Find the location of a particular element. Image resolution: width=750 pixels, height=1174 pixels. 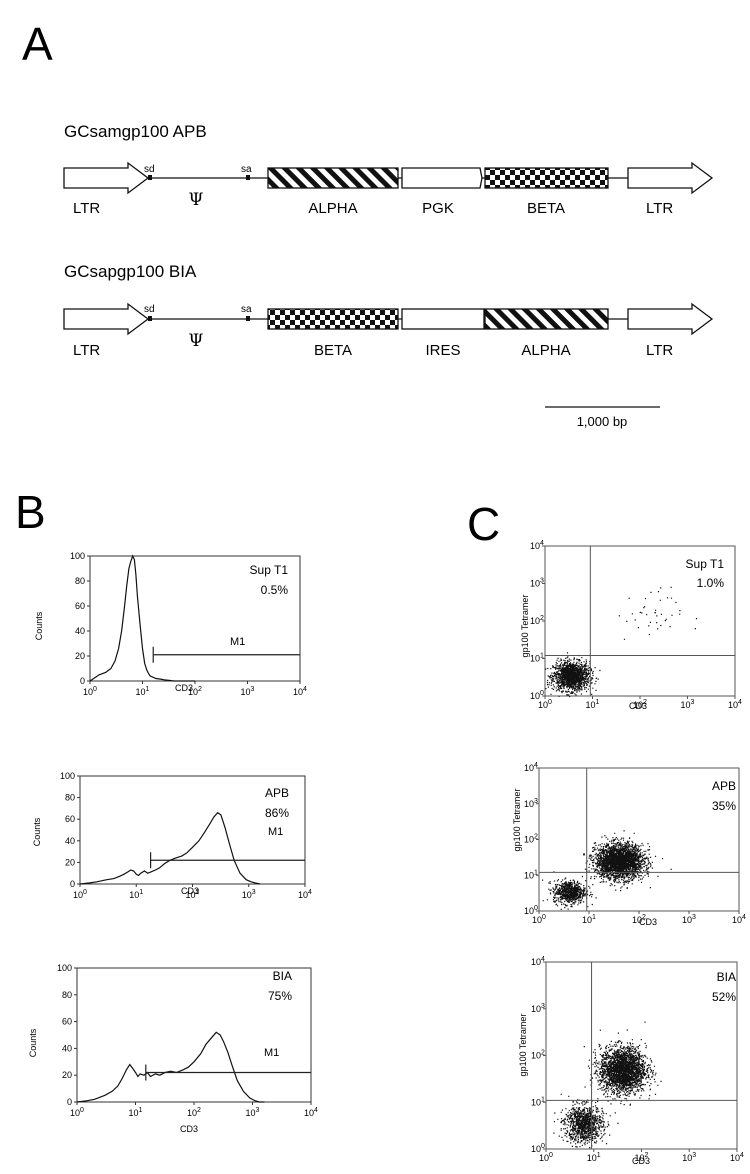

percent-label: 75% is located at coordinates (280, 996).